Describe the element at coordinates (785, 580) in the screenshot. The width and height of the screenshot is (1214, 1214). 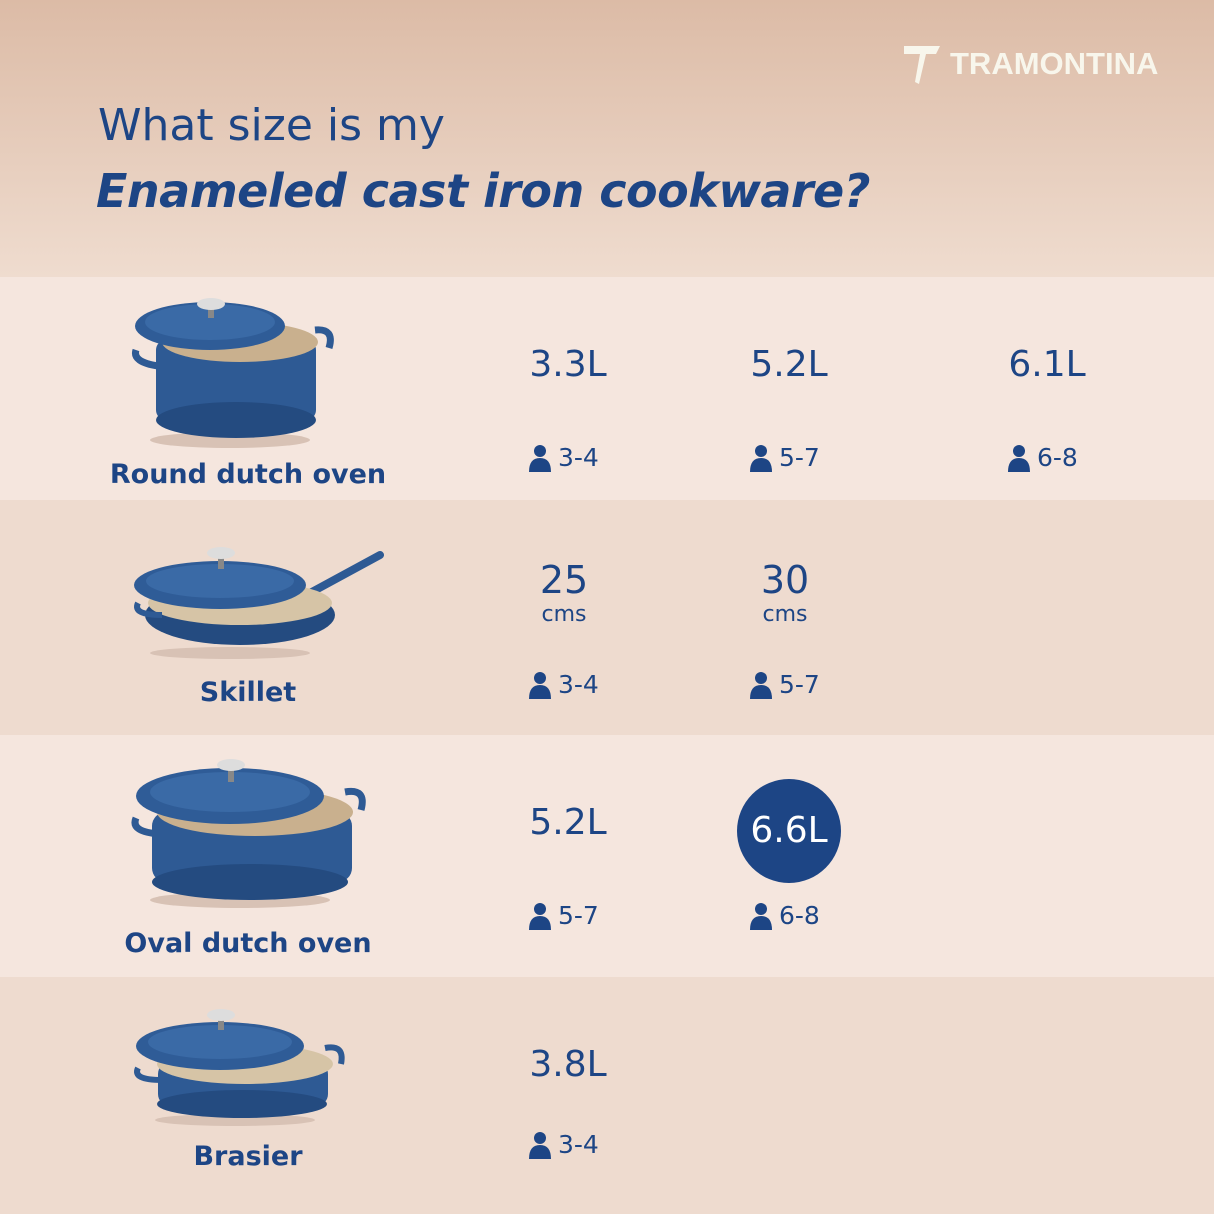
I see `size-number: 30` at that location.